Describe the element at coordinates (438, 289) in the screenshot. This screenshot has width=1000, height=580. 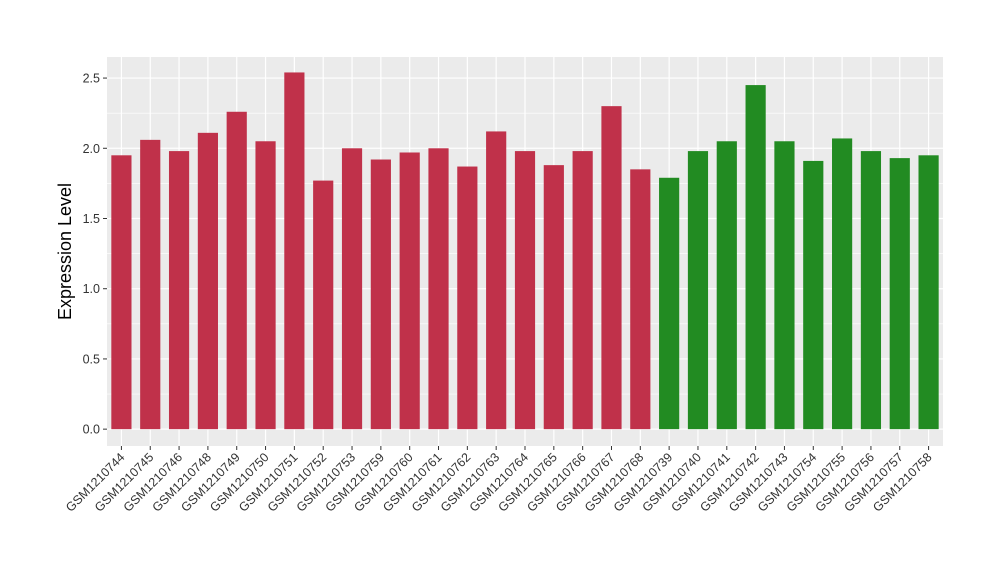
I see `bar-GSM1210761` at that location.